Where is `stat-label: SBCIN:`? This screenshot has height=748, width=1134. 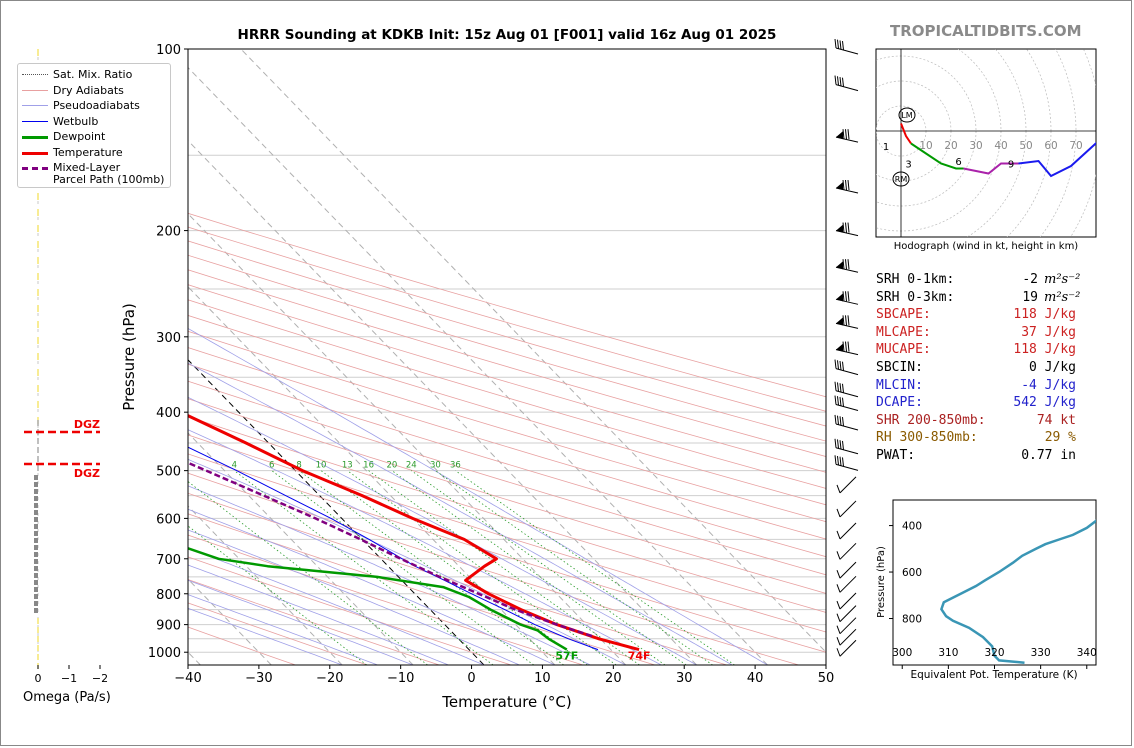
stat-label: SBCIN: is located at coordinates (899, 367).